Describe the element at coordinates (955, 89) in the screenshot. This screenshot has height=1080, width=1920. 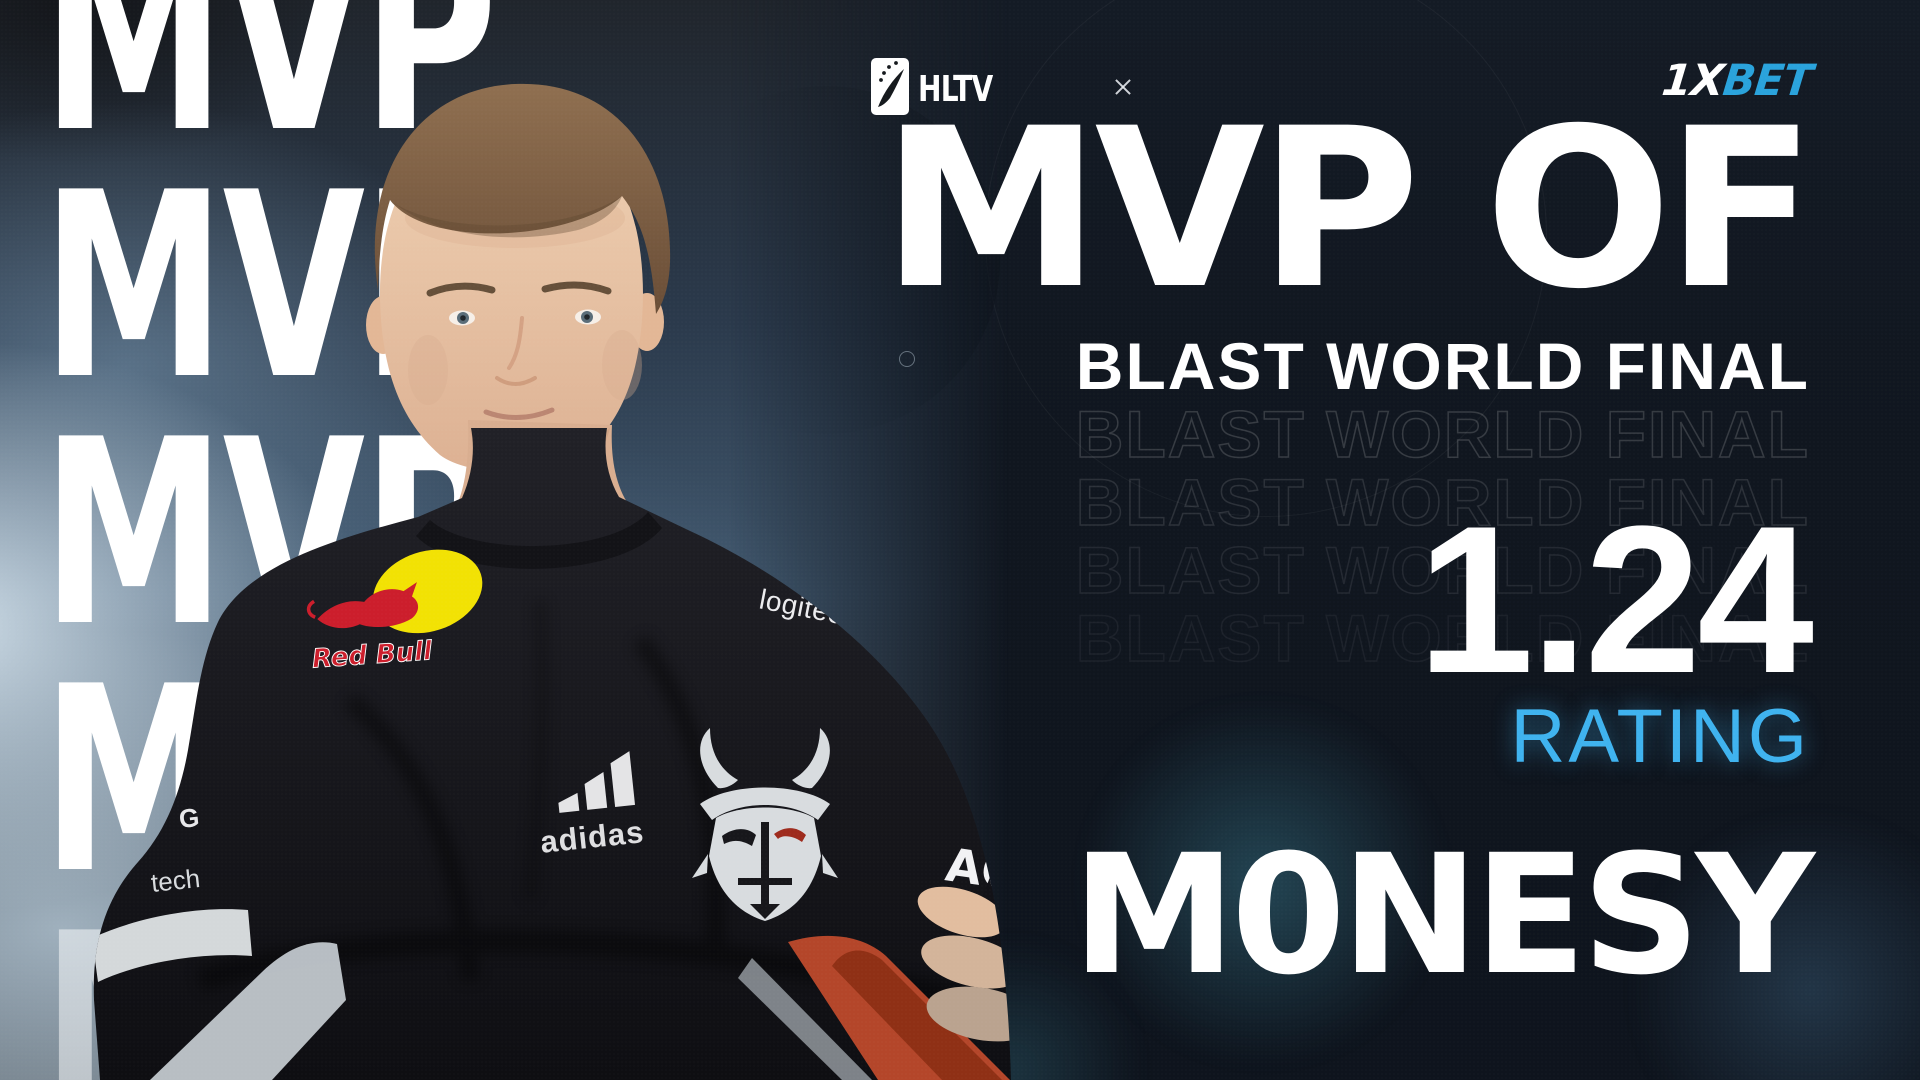
I see `hltv-wordmark: HLTV` at that location.